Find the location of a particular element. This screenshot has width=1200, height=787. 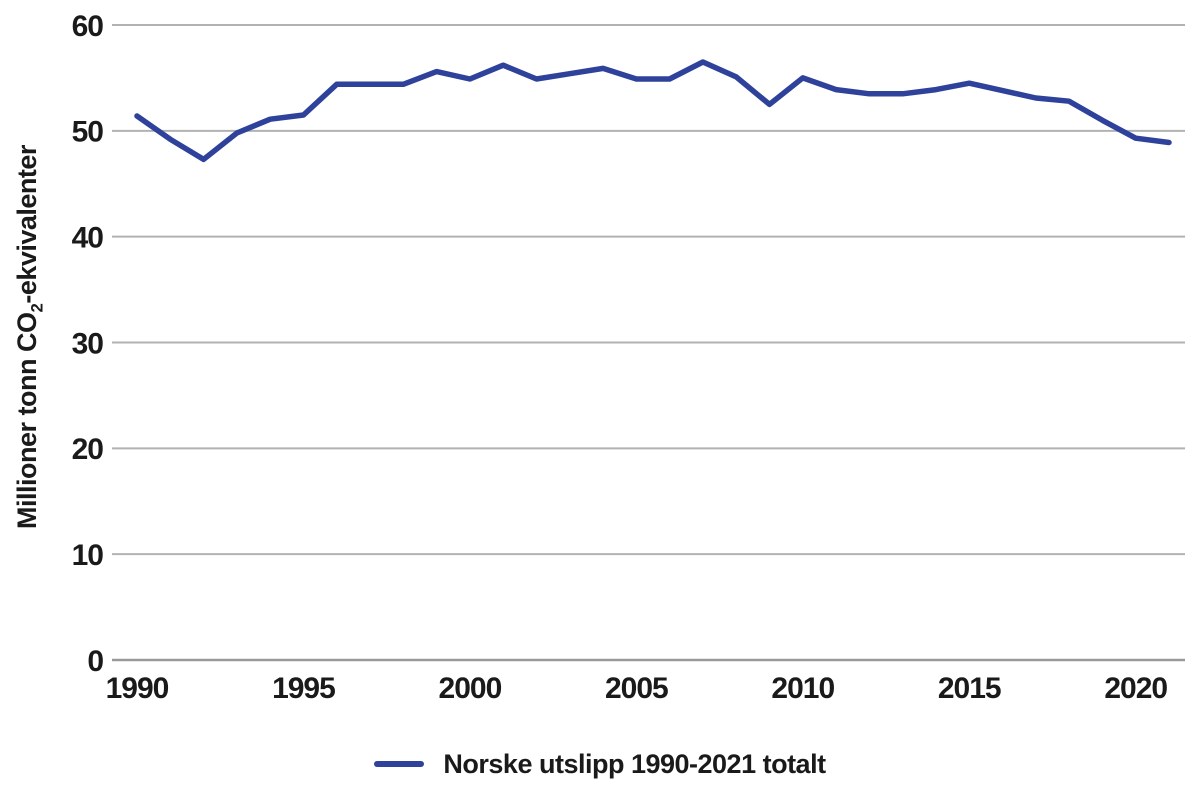

y-tick-label: 30 is located at coordinates (88, 343).